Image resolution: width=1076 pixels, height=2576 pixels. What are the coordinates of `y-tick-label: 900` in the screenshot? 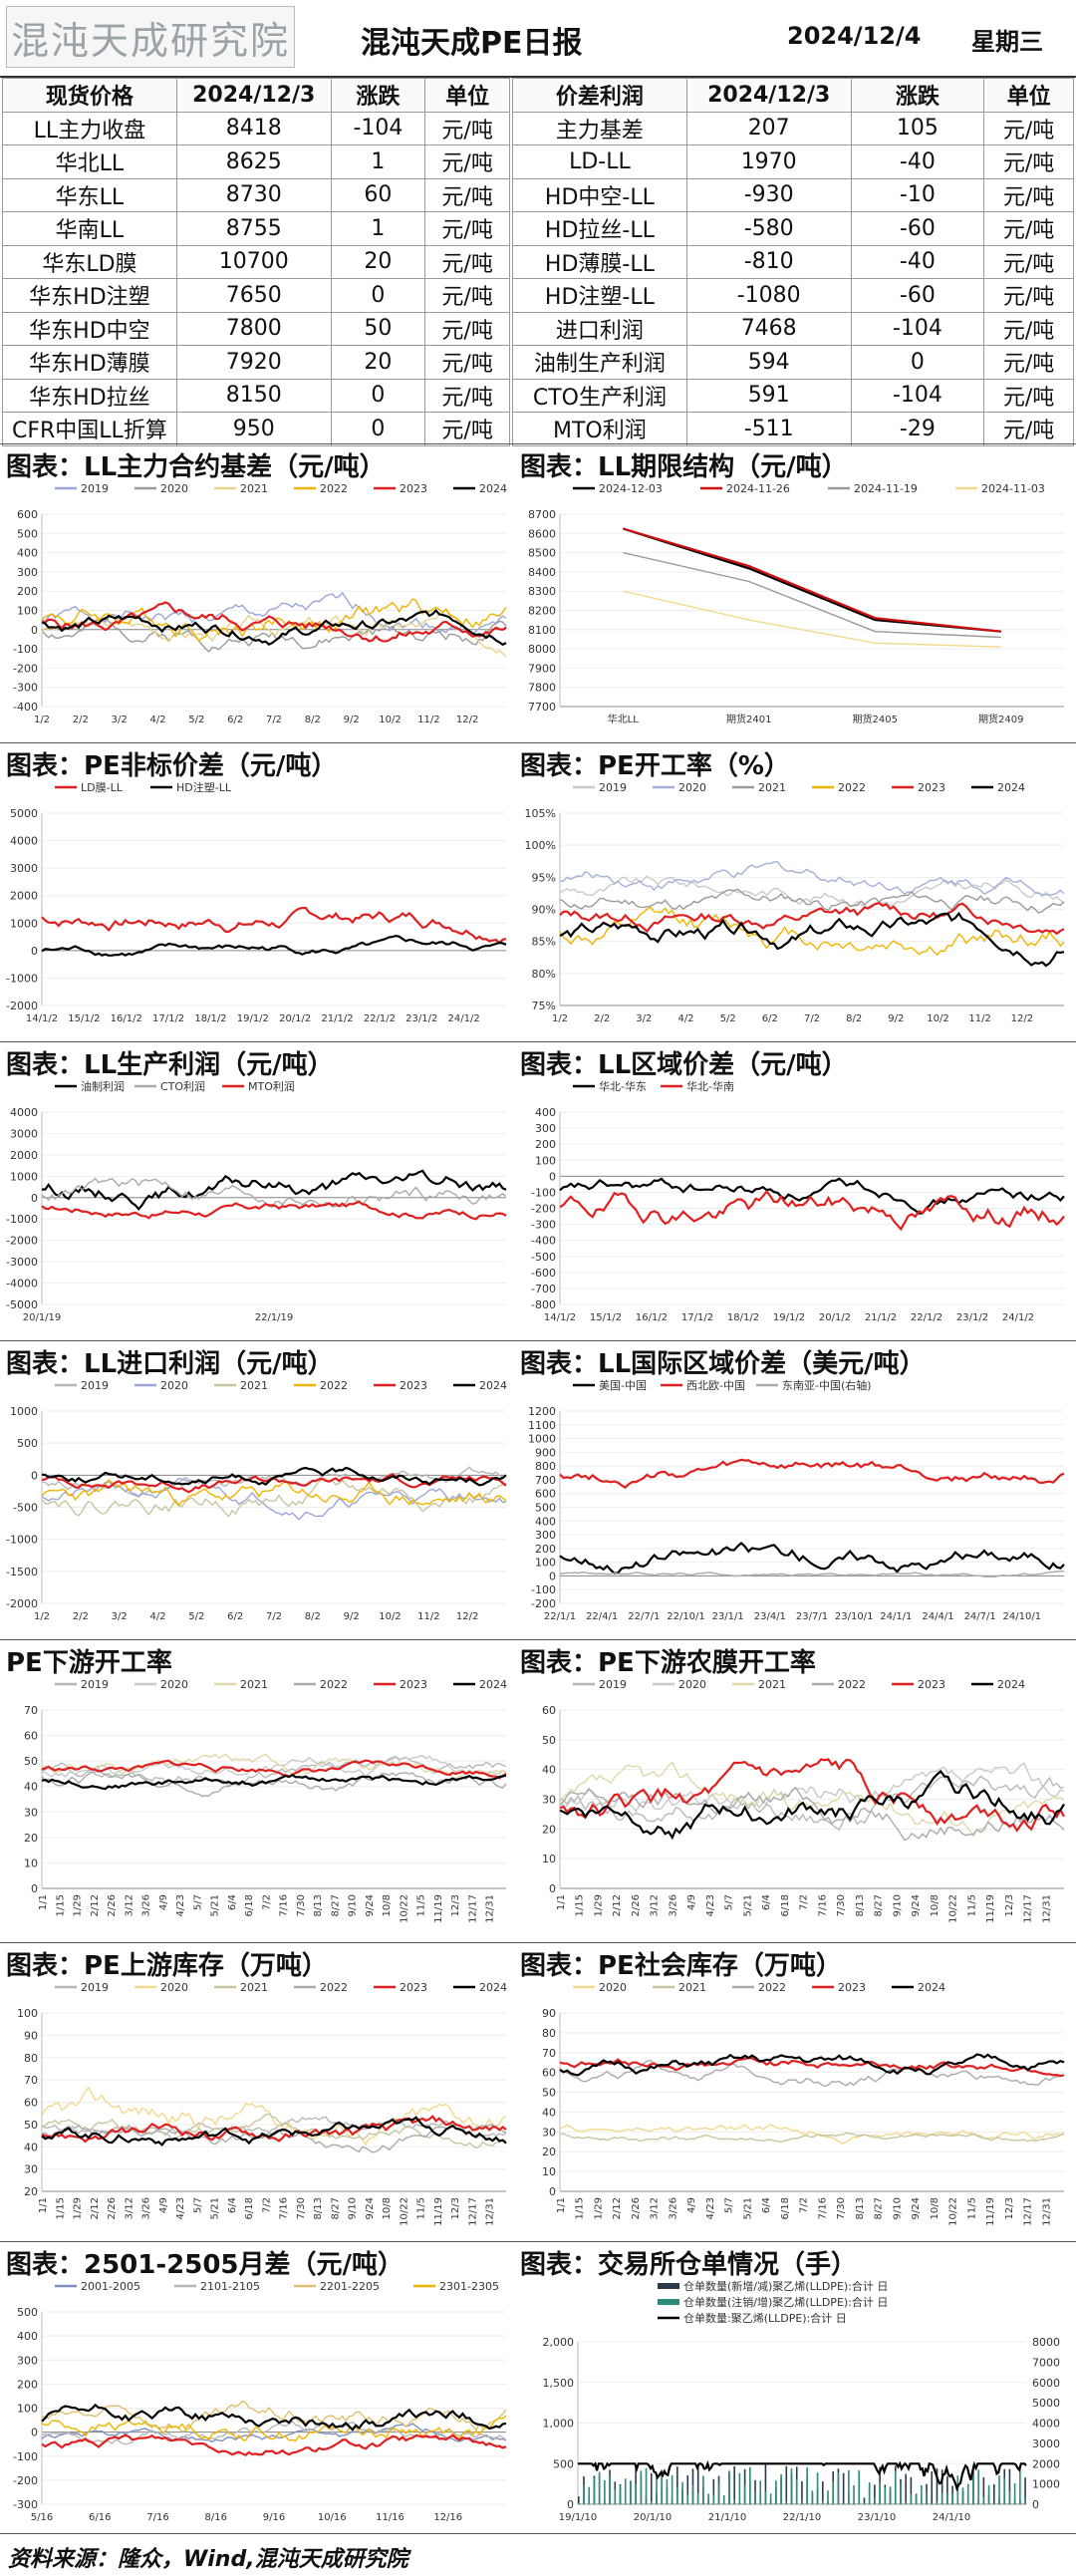 It's located at (545, 1452).